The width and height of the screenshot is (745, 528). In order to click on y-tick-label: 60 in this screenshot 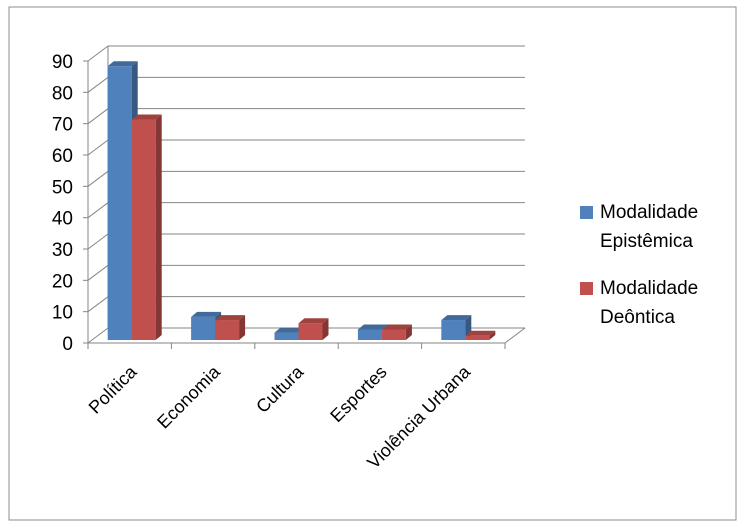, I will do `click(62, 156)`.